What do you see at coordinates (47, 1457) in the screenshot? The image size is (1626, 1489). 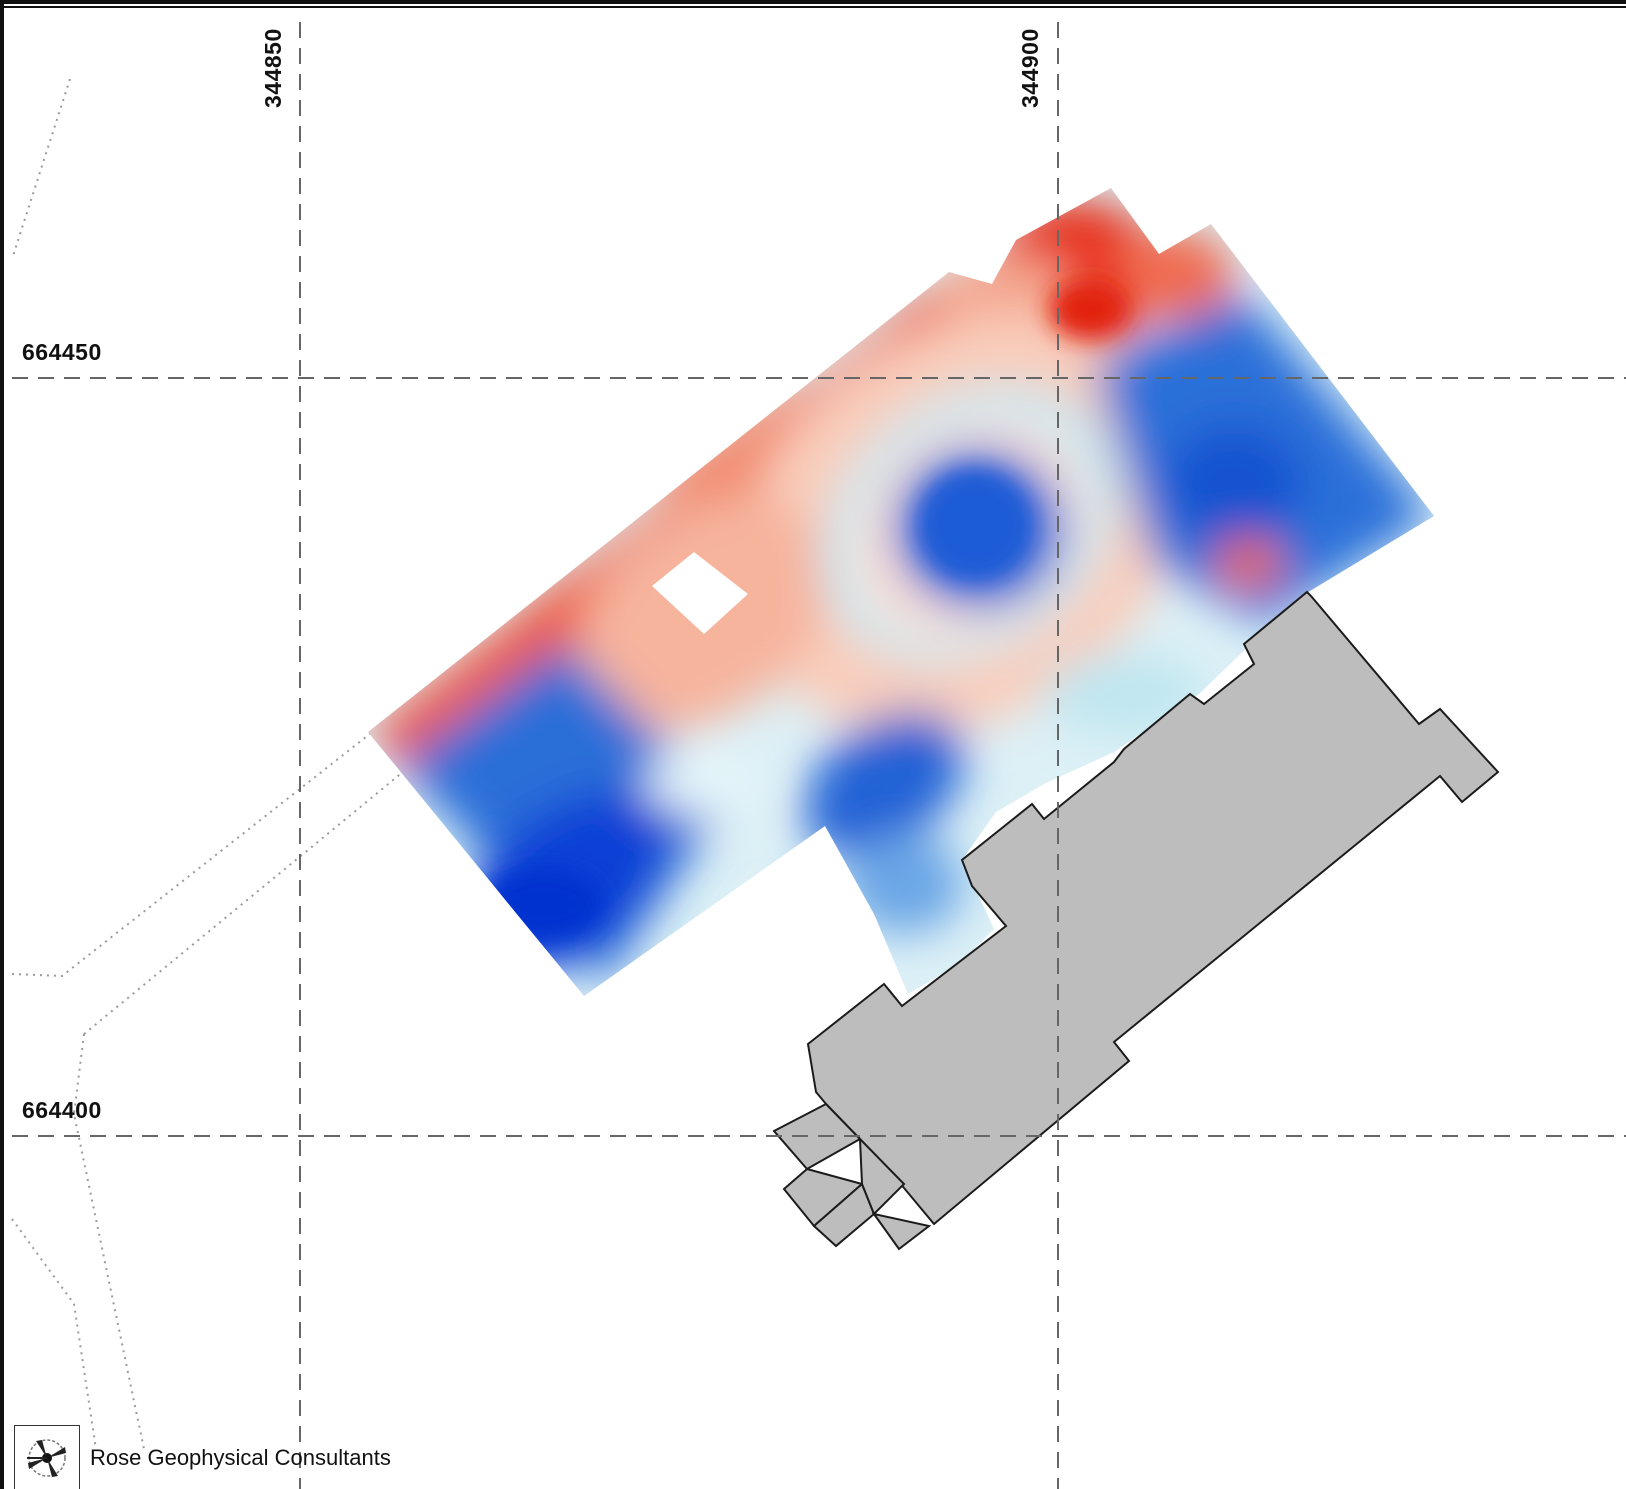 I see `compass-rose-icon` at bounding box center [47, 1457].